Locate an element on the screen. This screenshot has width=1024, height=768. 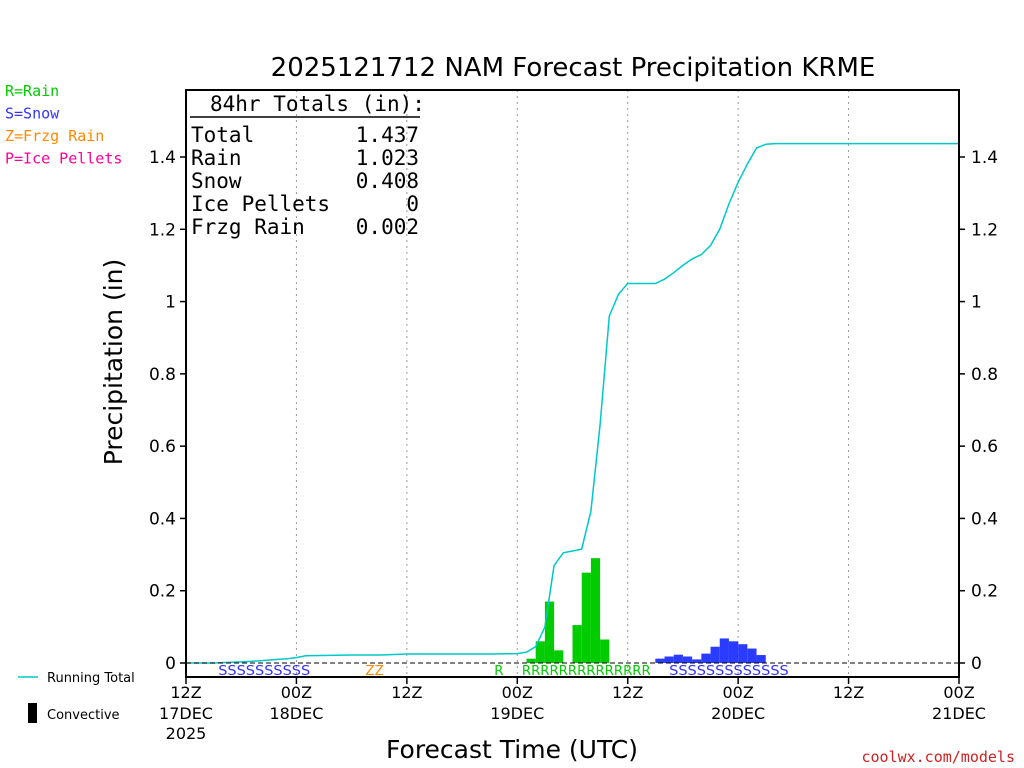
y-tick-label-right-3: 0.6 is located at coordinates (984, 447).